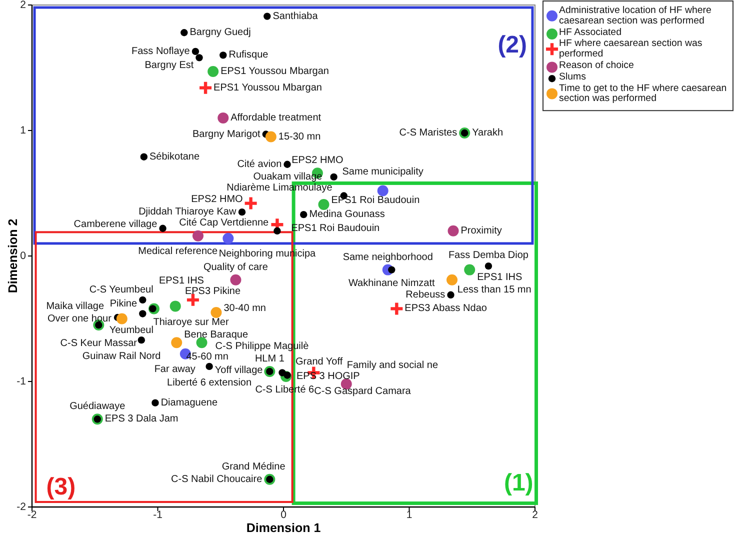 The width and height of the screenshot is (735, 535). What do you see at coordinates (283, 528) in the screenshot?
I see `x-axis-title: Dimension 1` at bounding box center [283, 528].